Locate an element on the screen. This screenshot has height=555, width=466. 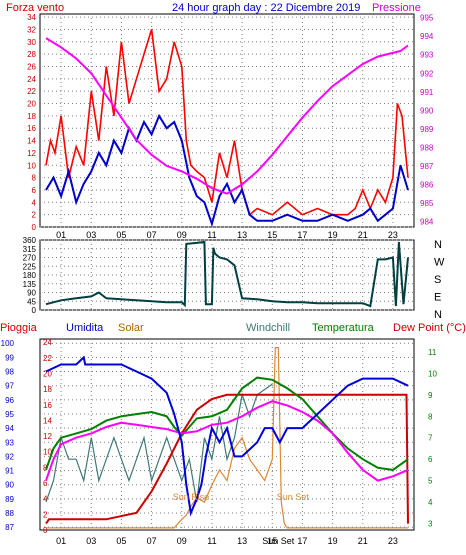
y-tick-label-left: 4 is located at coordinates (34, 202).